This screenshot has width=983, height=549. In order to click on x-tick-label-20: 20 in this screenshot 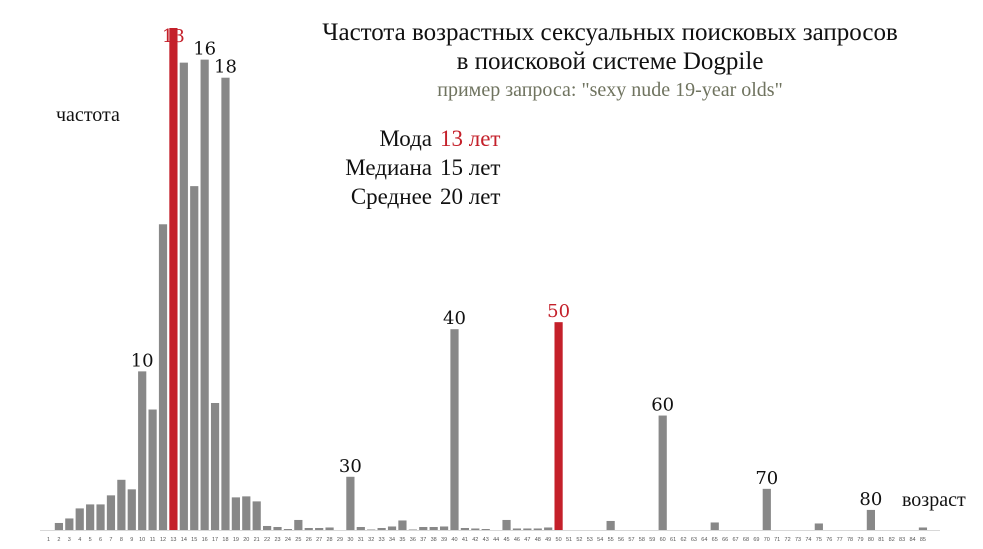, I will do `click(246, 540)`.